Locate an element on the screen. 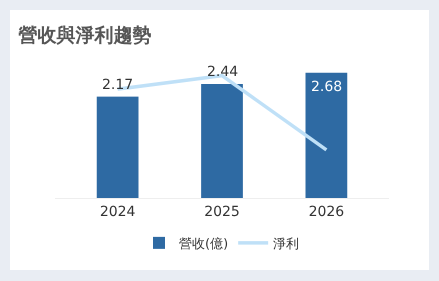 This screenshot has height=281, width=439. data-label: 2.68 is located at coordinates (326, 87).